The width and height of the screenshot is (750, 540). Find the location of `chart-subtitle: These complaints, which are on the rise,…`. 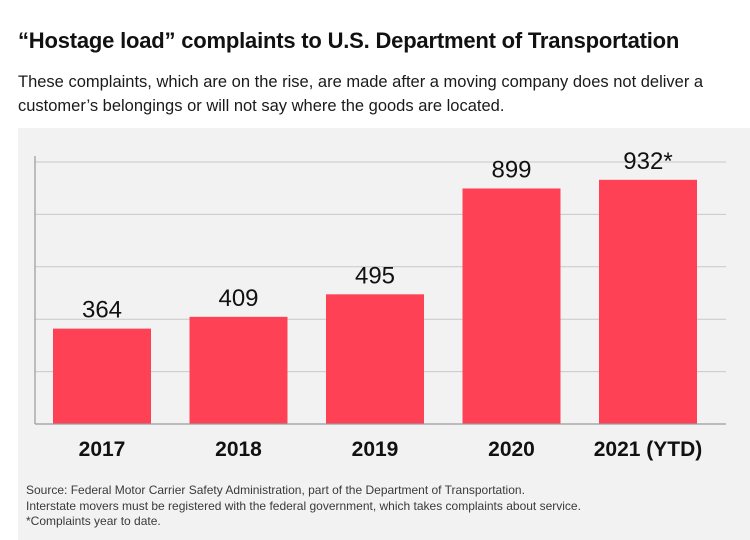

chart-subtitle: These complaints, which are on the rise,… is located at coordinates (361, 94).